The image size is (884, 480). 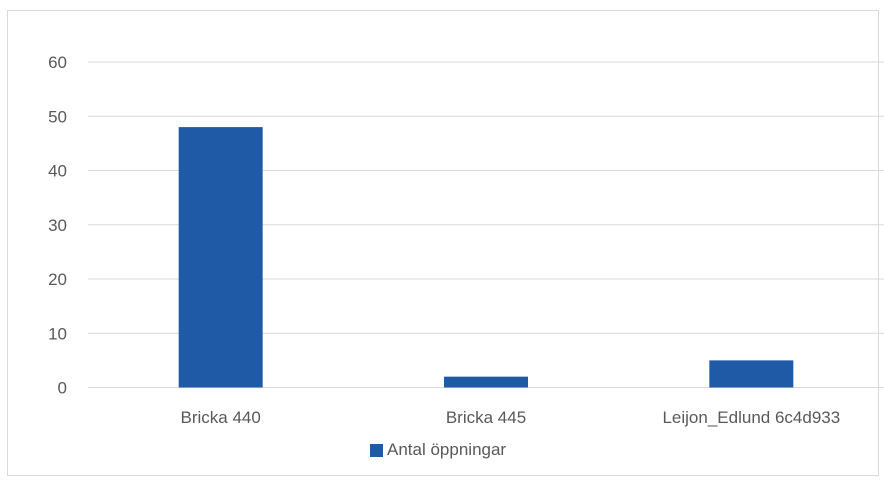 I want to click on x-tick-label: Bricka 440, so click(x=221, y=417).